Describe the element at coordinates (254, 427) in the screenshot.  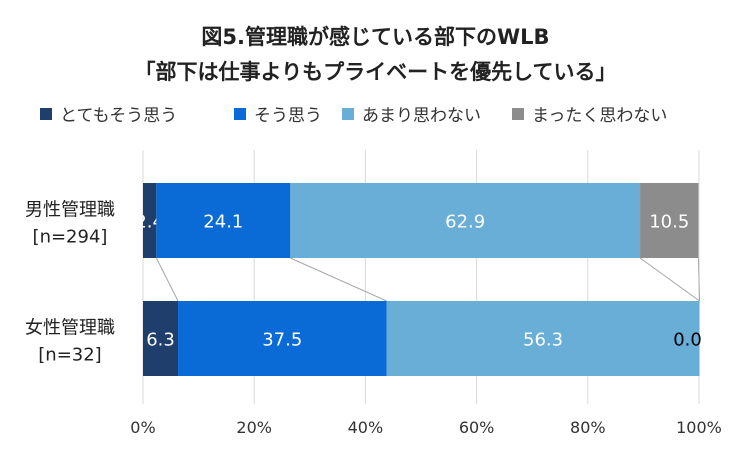
I see `x-tick-label: 20%` at that location.